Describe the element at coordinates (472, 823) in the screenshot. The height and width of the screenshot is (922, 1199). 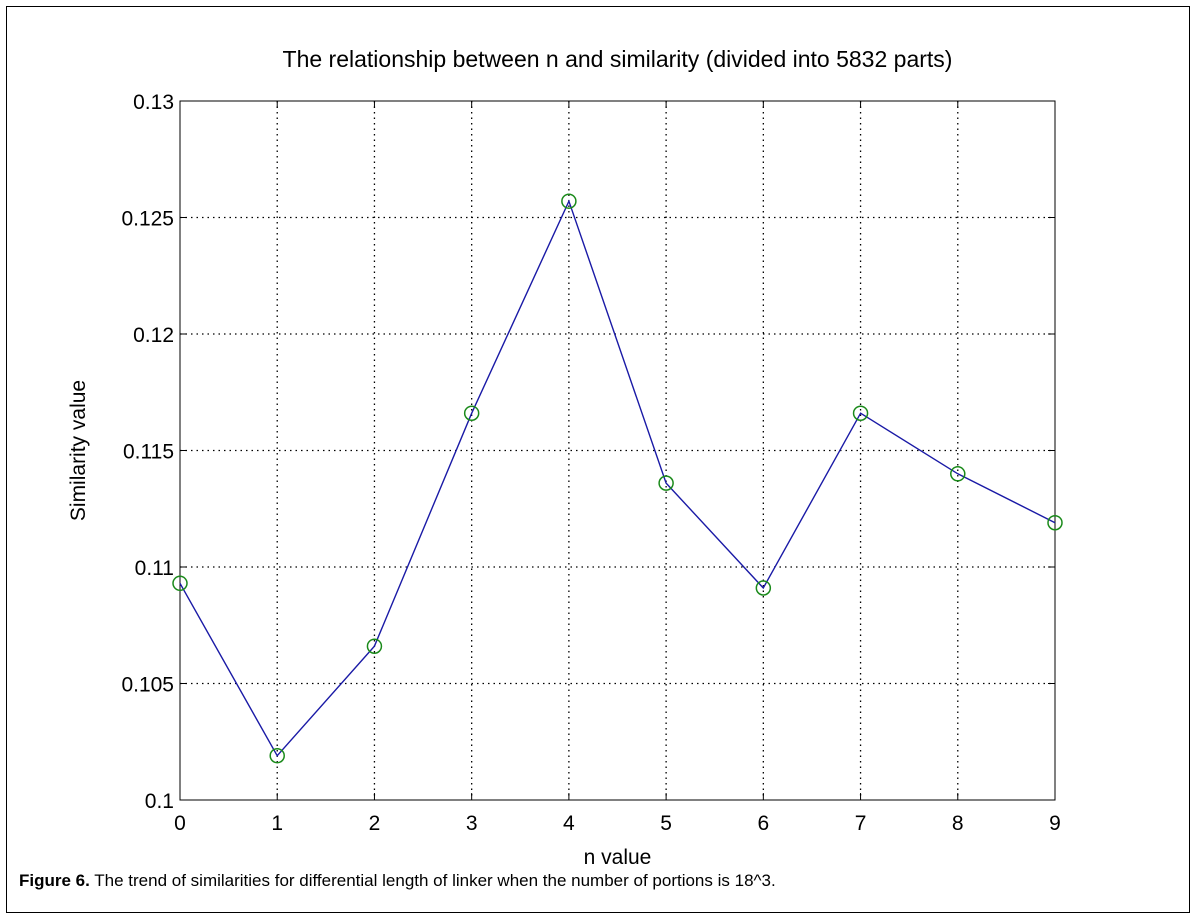
I see `x-tick-label: 3` at that location.